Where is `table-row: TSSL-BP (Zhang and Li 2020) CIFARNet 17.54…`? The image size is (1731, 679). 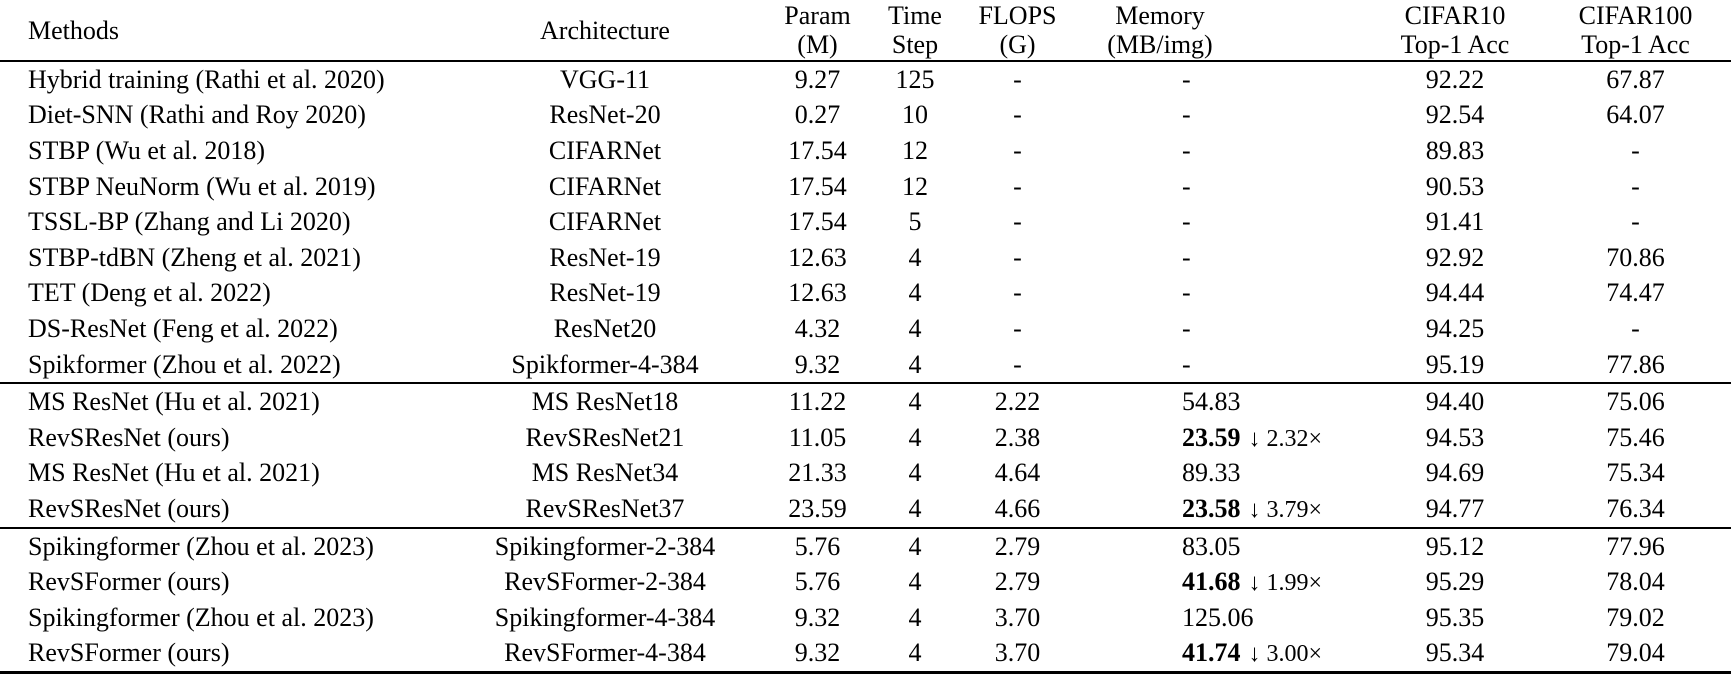 table-row: TSSL-BP (Zhang and Li 2020) CIFARNet 17.54… is located at coordinates (865, 222).